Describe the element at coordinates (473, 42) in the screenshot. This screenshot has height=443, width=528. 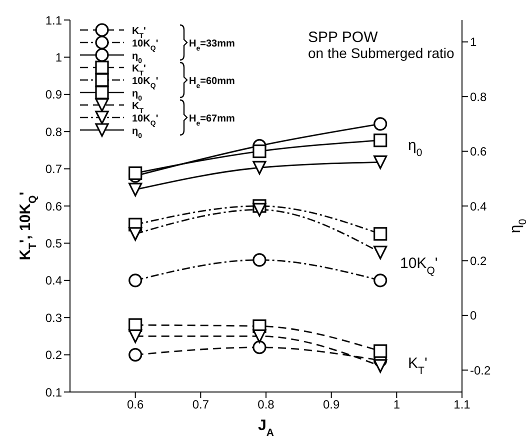
I see `y2-tick-label: 1` at that location.